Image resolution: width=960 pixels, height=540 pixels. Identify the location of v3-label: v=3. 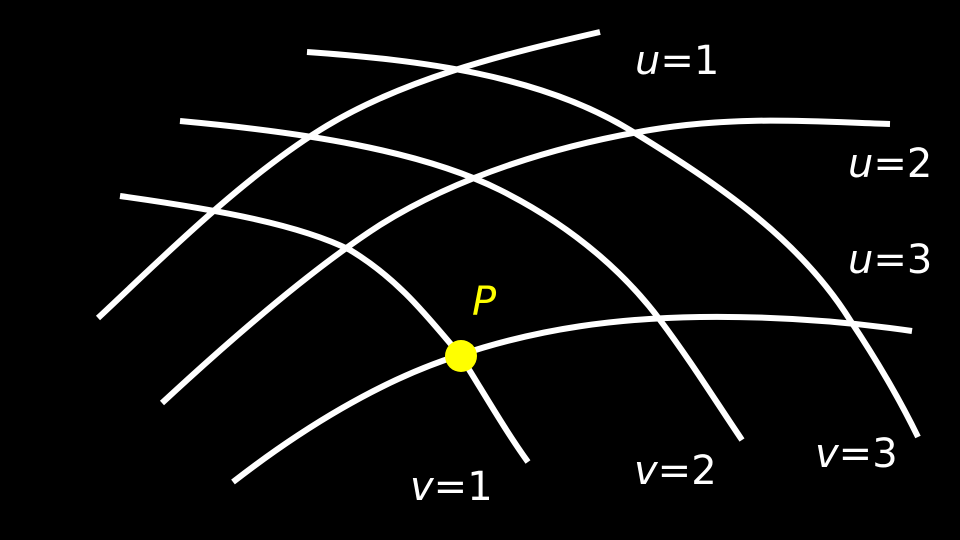
(856, 454).